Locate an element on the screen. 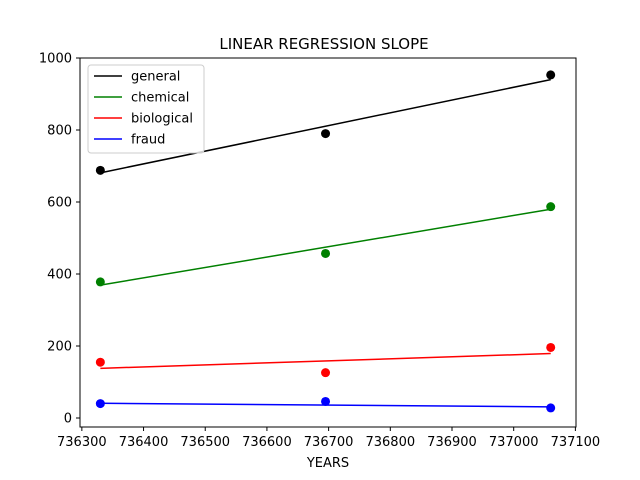  legend-label-chemical: chemical is located at coordinates (160, 98).